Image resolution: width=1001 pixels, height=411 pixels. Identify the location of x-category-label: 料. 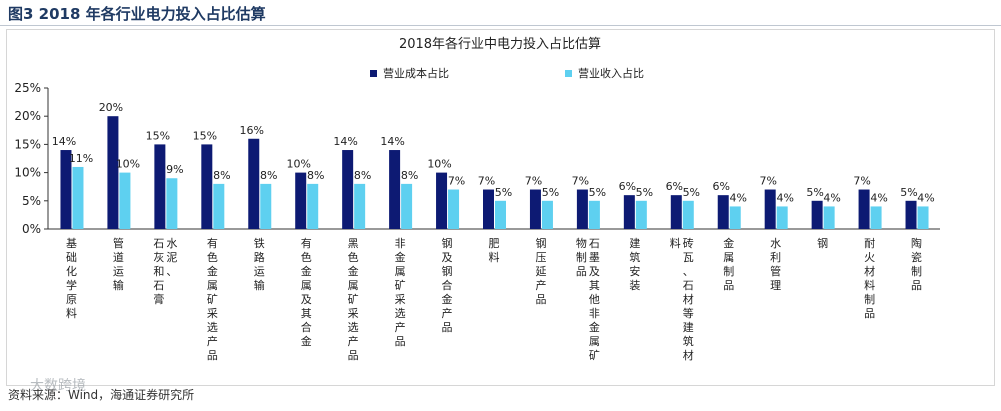
(675, 243).